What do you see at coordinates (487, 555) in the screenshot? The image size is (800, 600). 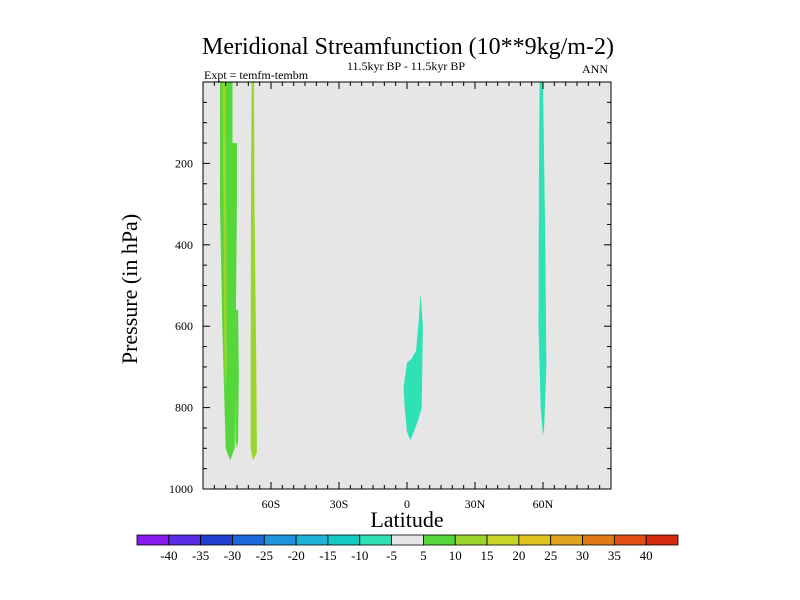 I see `colorbar-label: 15` at bounding box center [487, 555].